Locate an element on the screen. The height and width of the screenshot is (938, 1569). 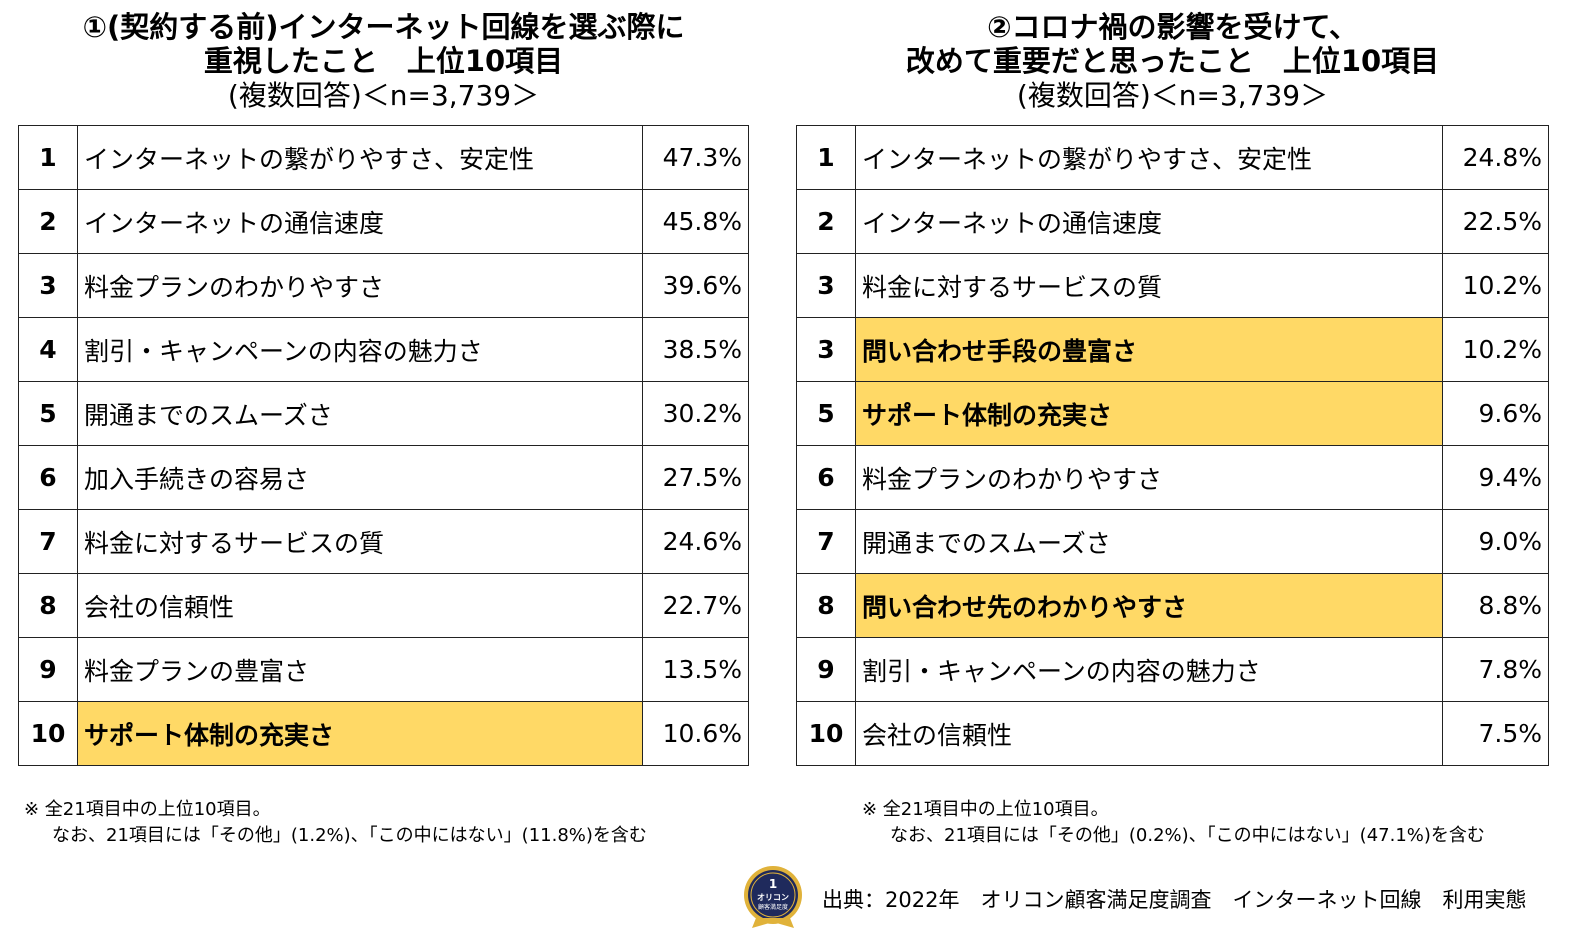
badge-sub-text: 顧客満足度 is located at coordinates (773, 907).